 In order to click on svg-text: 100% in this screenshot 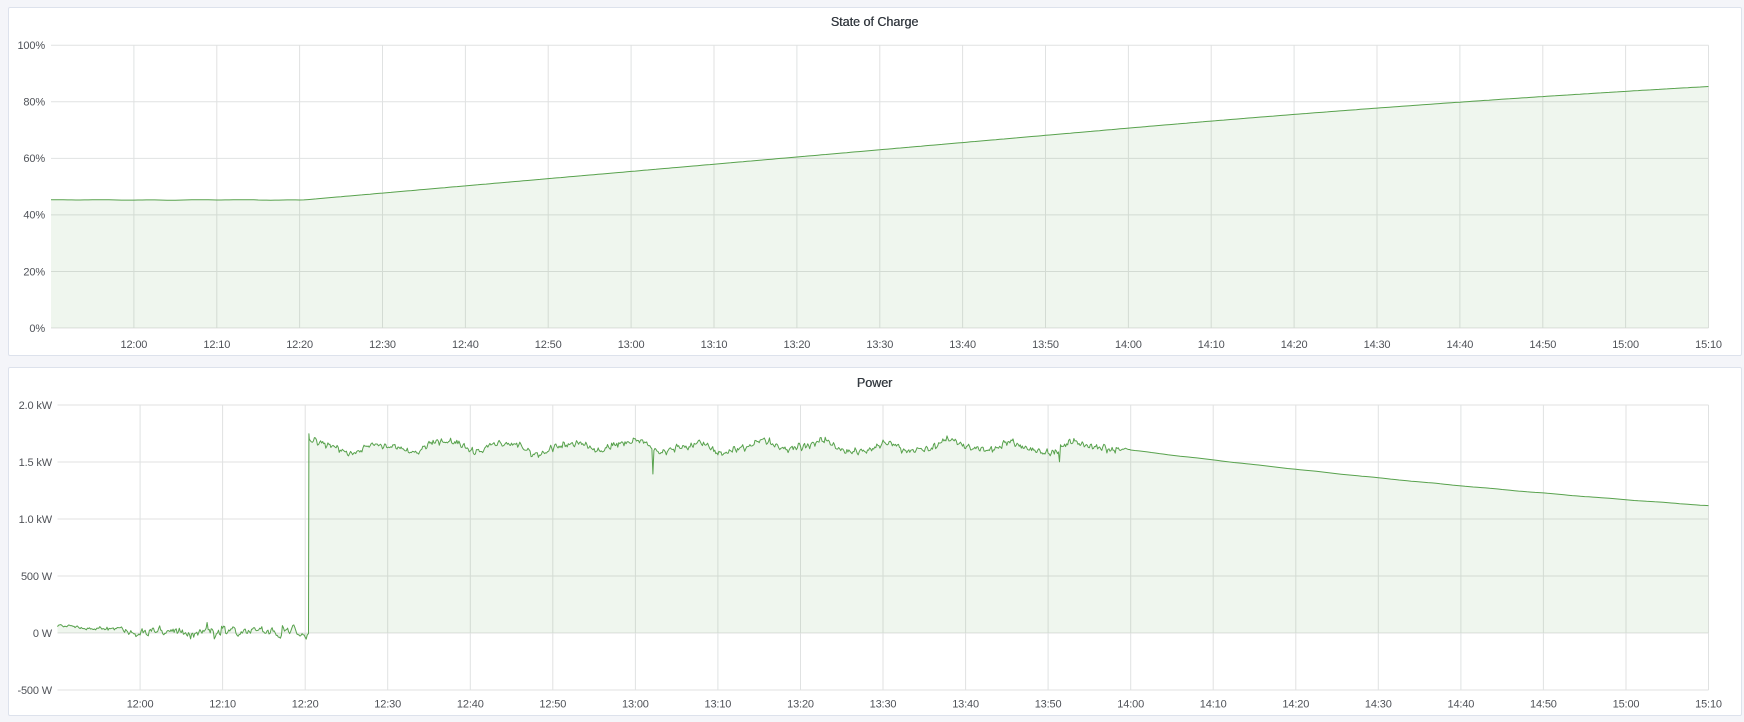, I will do `click(31, 46)`.